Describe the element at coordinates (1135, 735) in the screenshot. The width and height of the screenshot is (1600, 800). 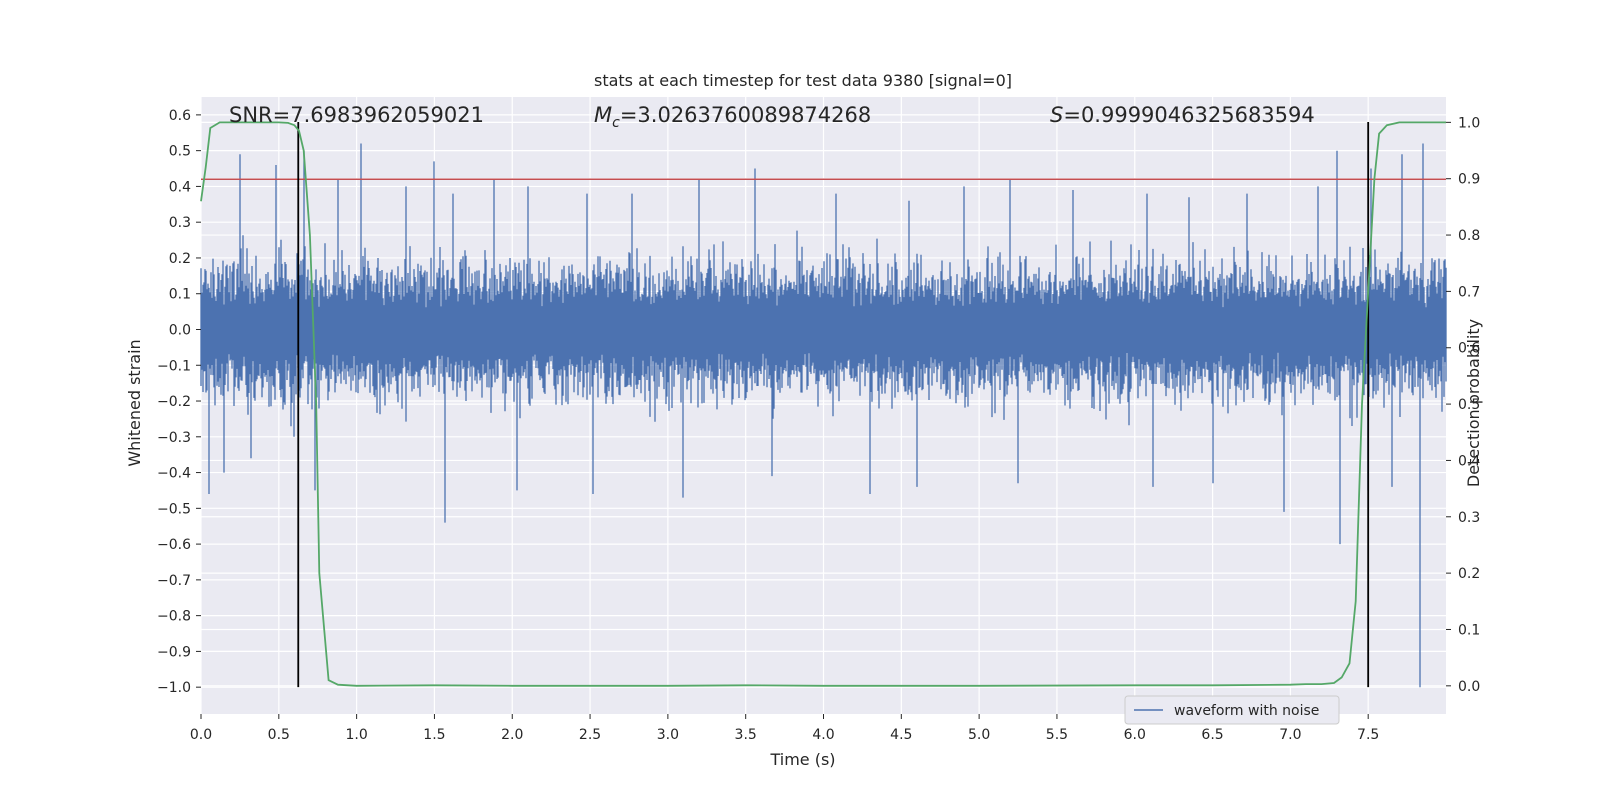
I see `x-tick-label: 6.0` at that location.